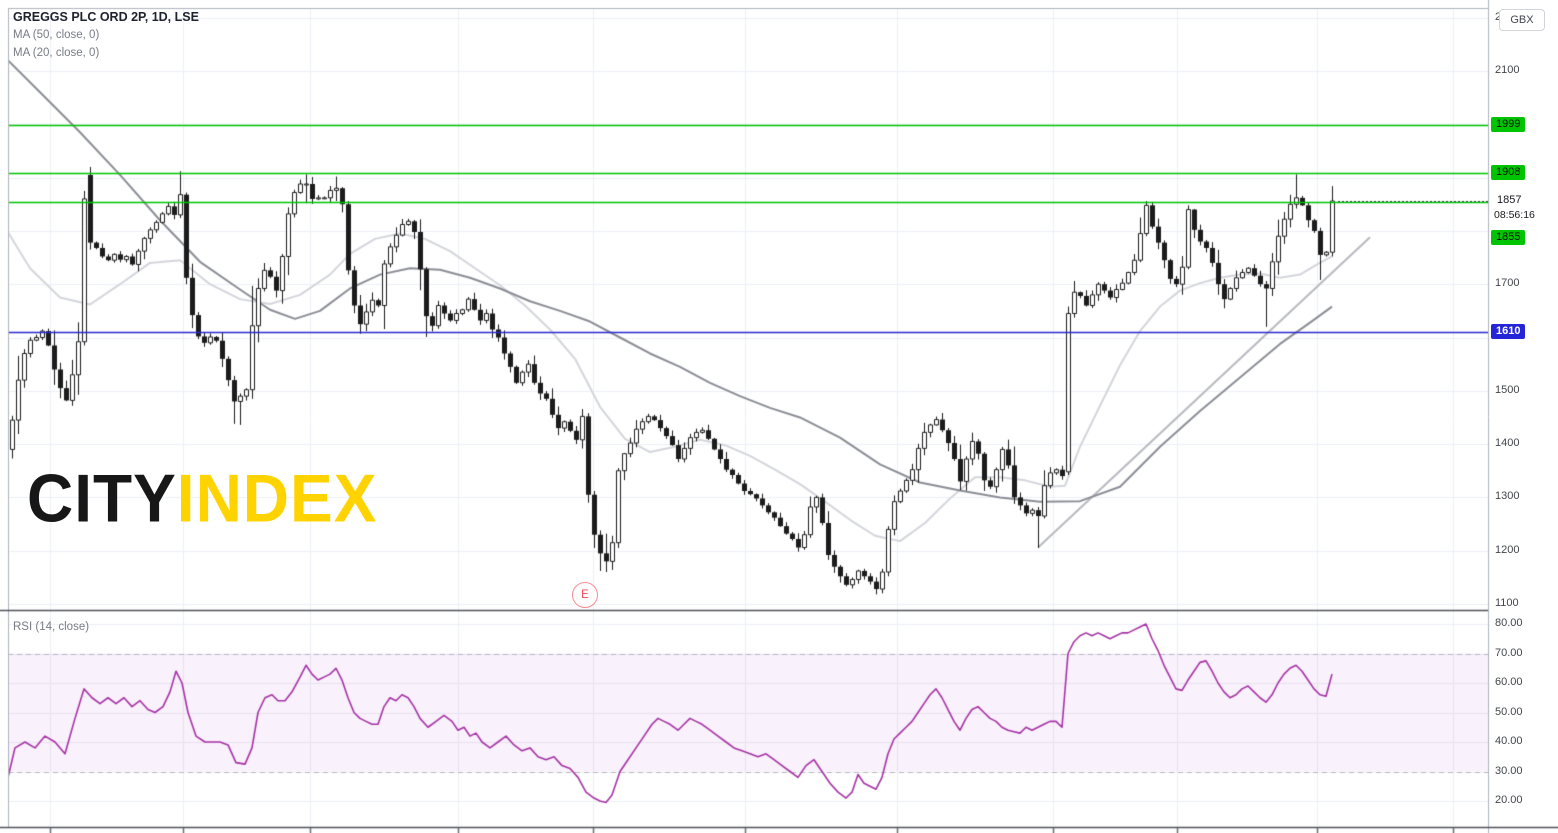  Describe the element at coordinates (1508, 172) in the screenshot. I see `level-price-badge: 1908` at that location.